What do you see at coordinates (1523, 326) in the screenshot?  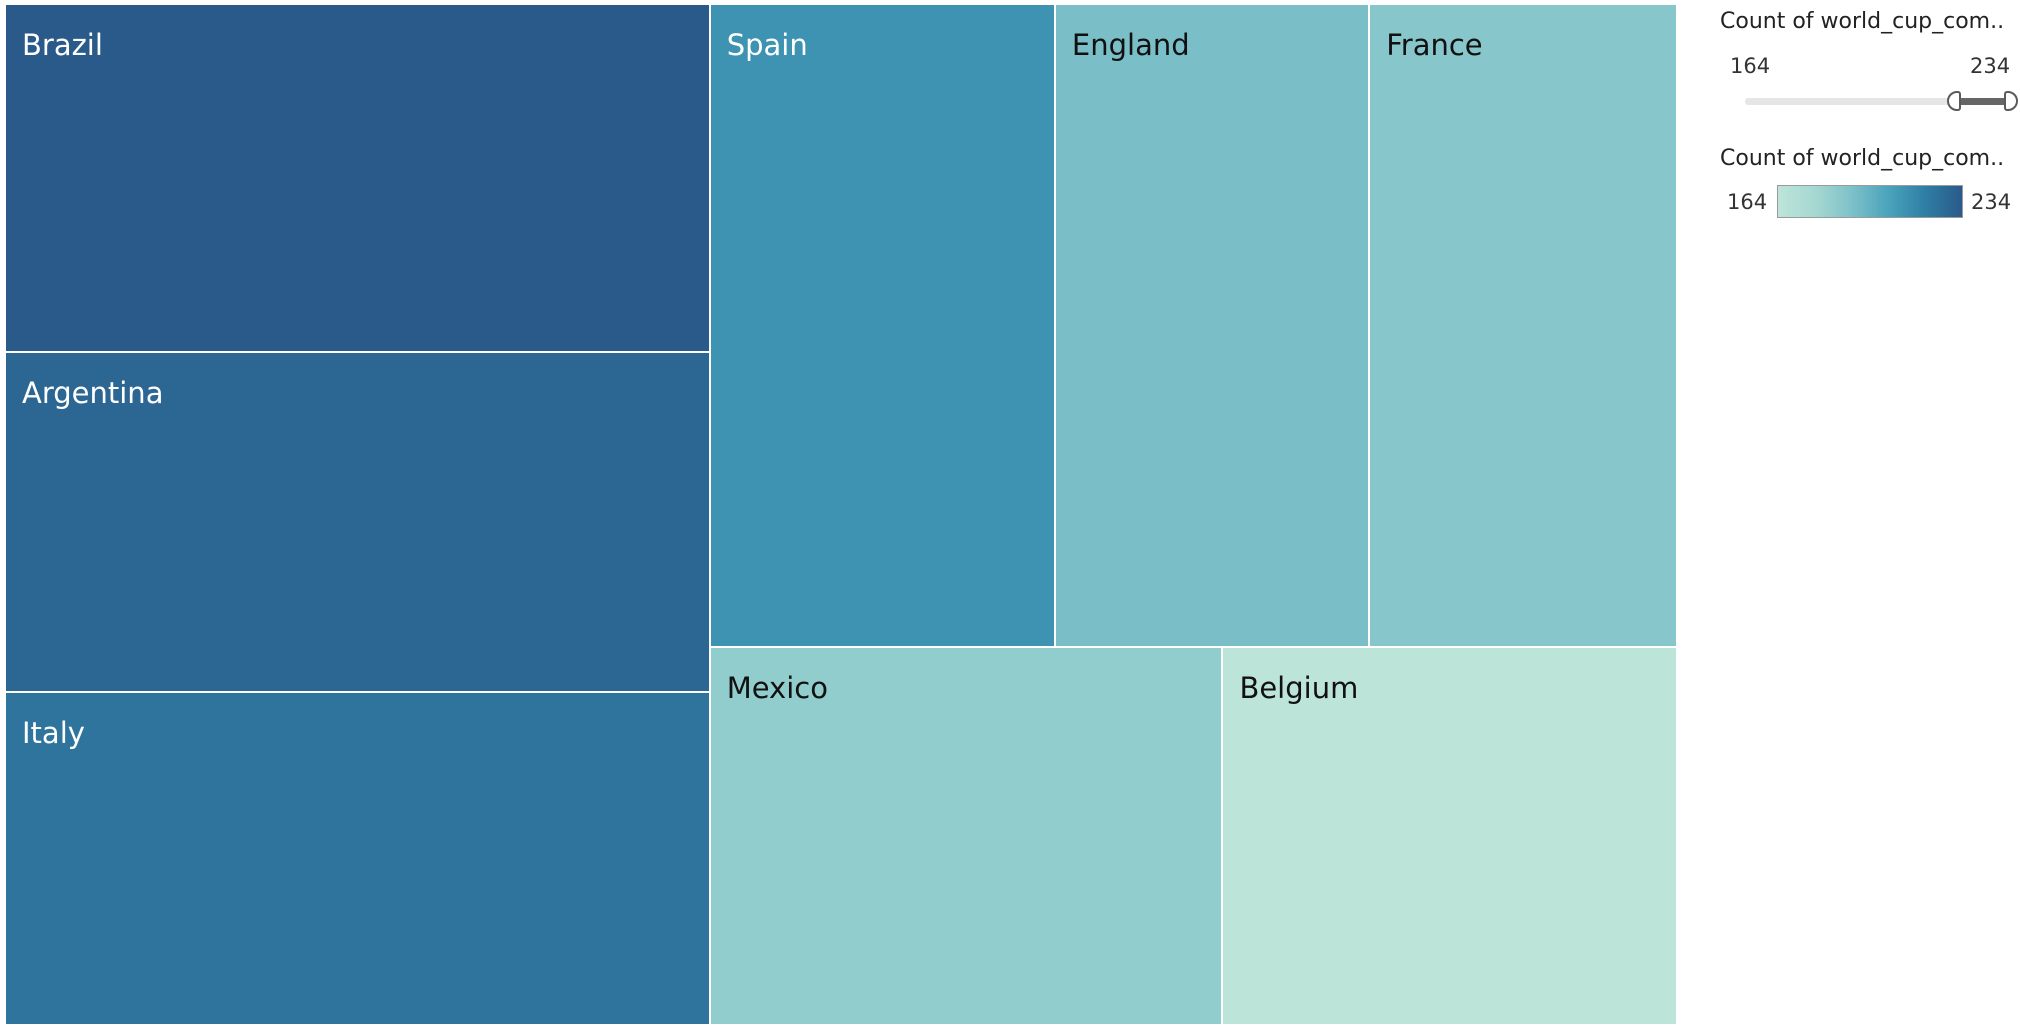 I see `treemap-tile-france: France` at bounding box center [1523, 326].